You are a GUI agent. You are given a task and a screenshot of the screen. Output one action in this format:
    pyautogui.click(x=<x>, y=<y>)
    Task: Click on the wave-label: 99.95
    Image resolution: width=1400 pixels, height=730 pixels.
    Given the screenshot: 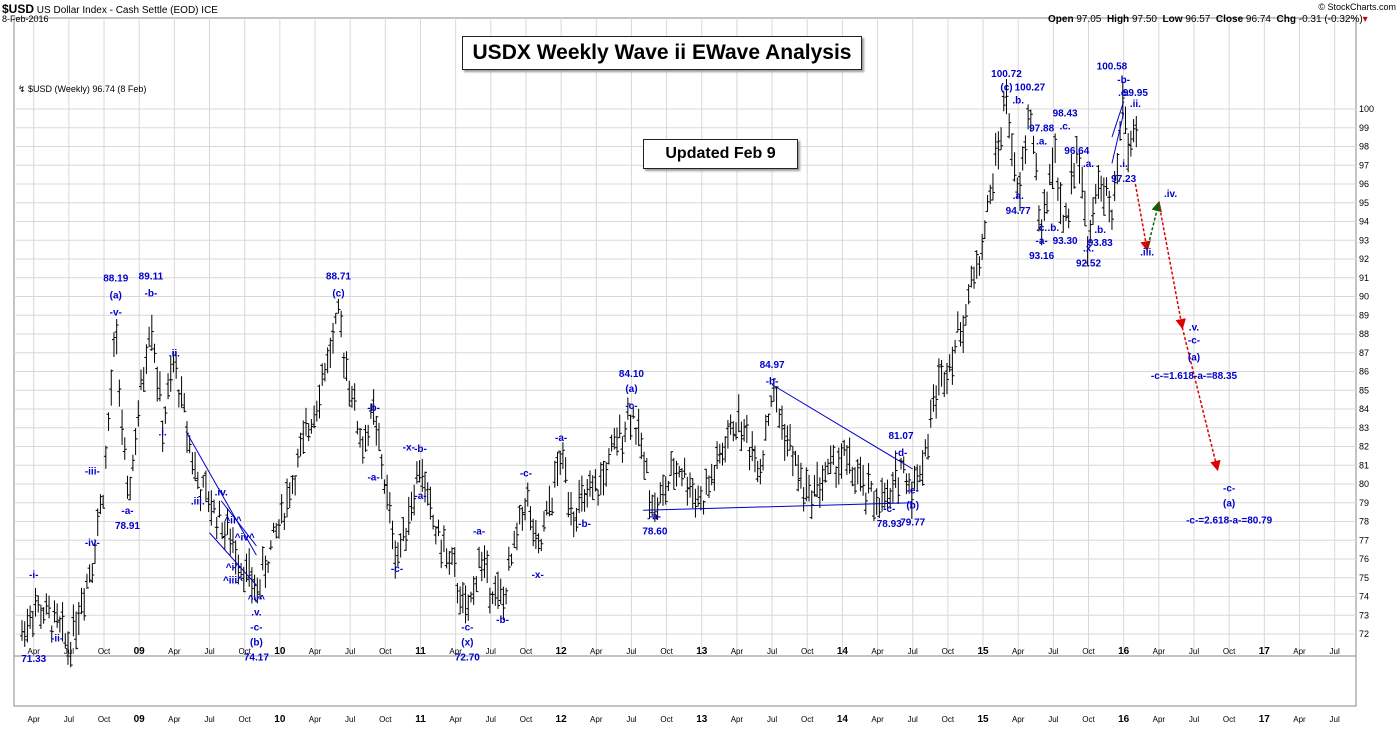 What is the action you would take?
    pyautogui.click(x=1135, y=93)
    